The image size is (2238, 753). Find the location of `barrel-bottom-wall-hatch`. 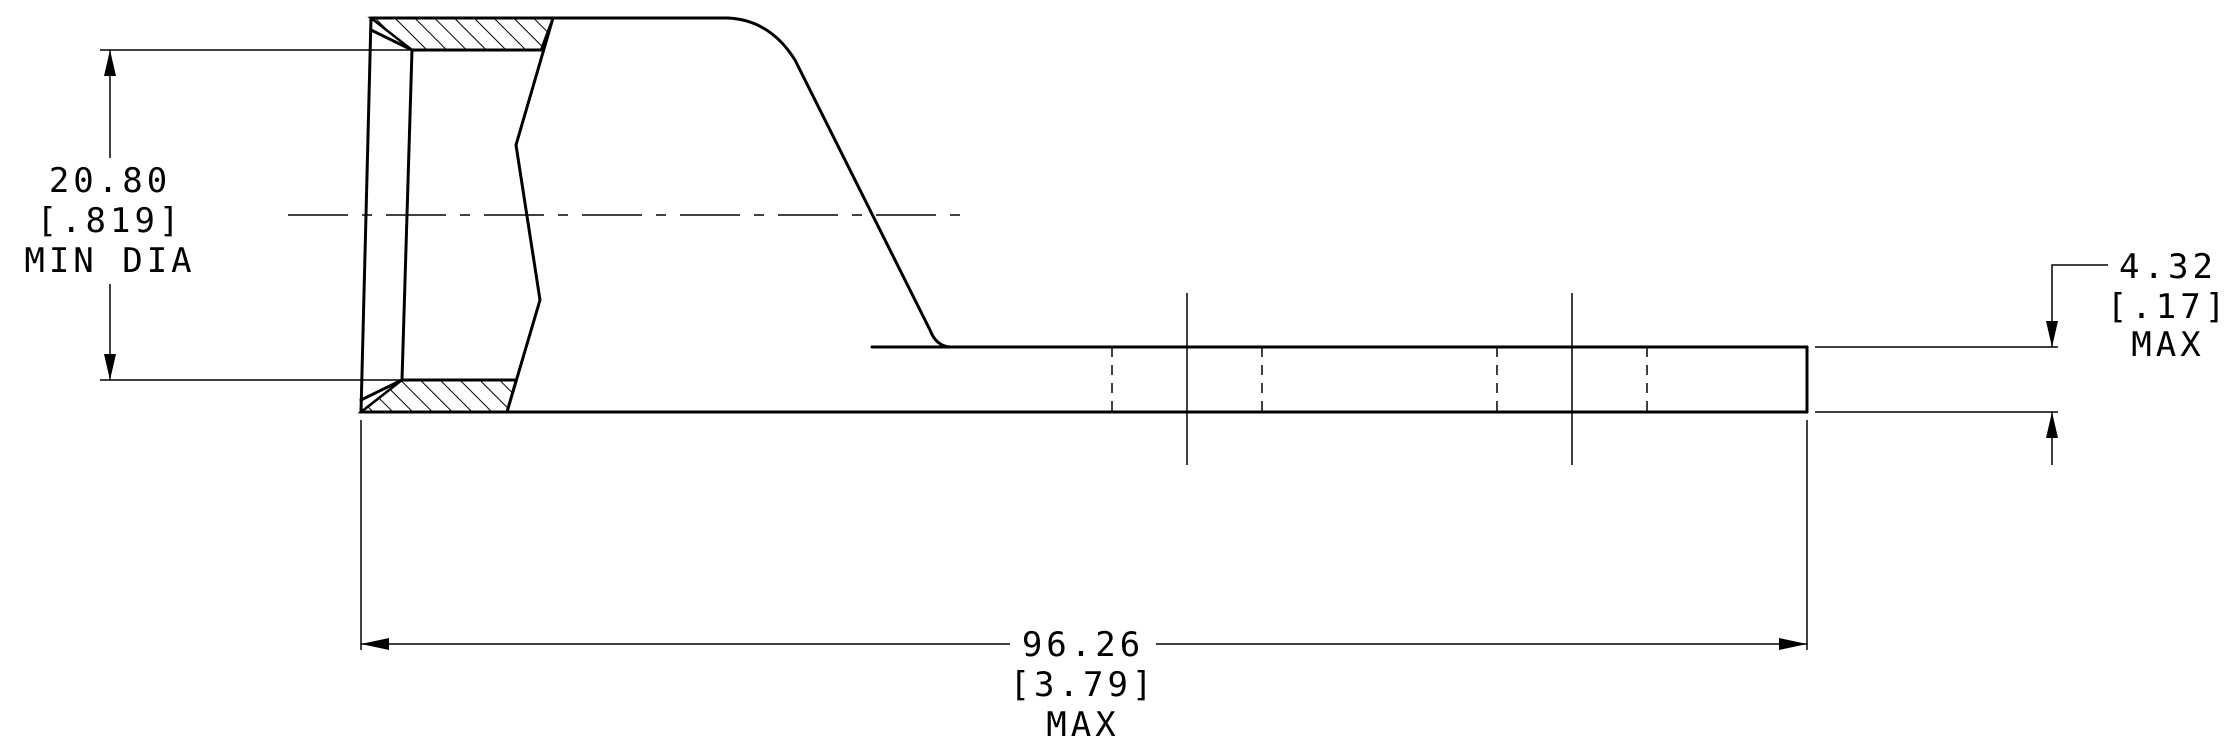

barrel-bottom-wall-hatch is located at coordinates (437, 396).